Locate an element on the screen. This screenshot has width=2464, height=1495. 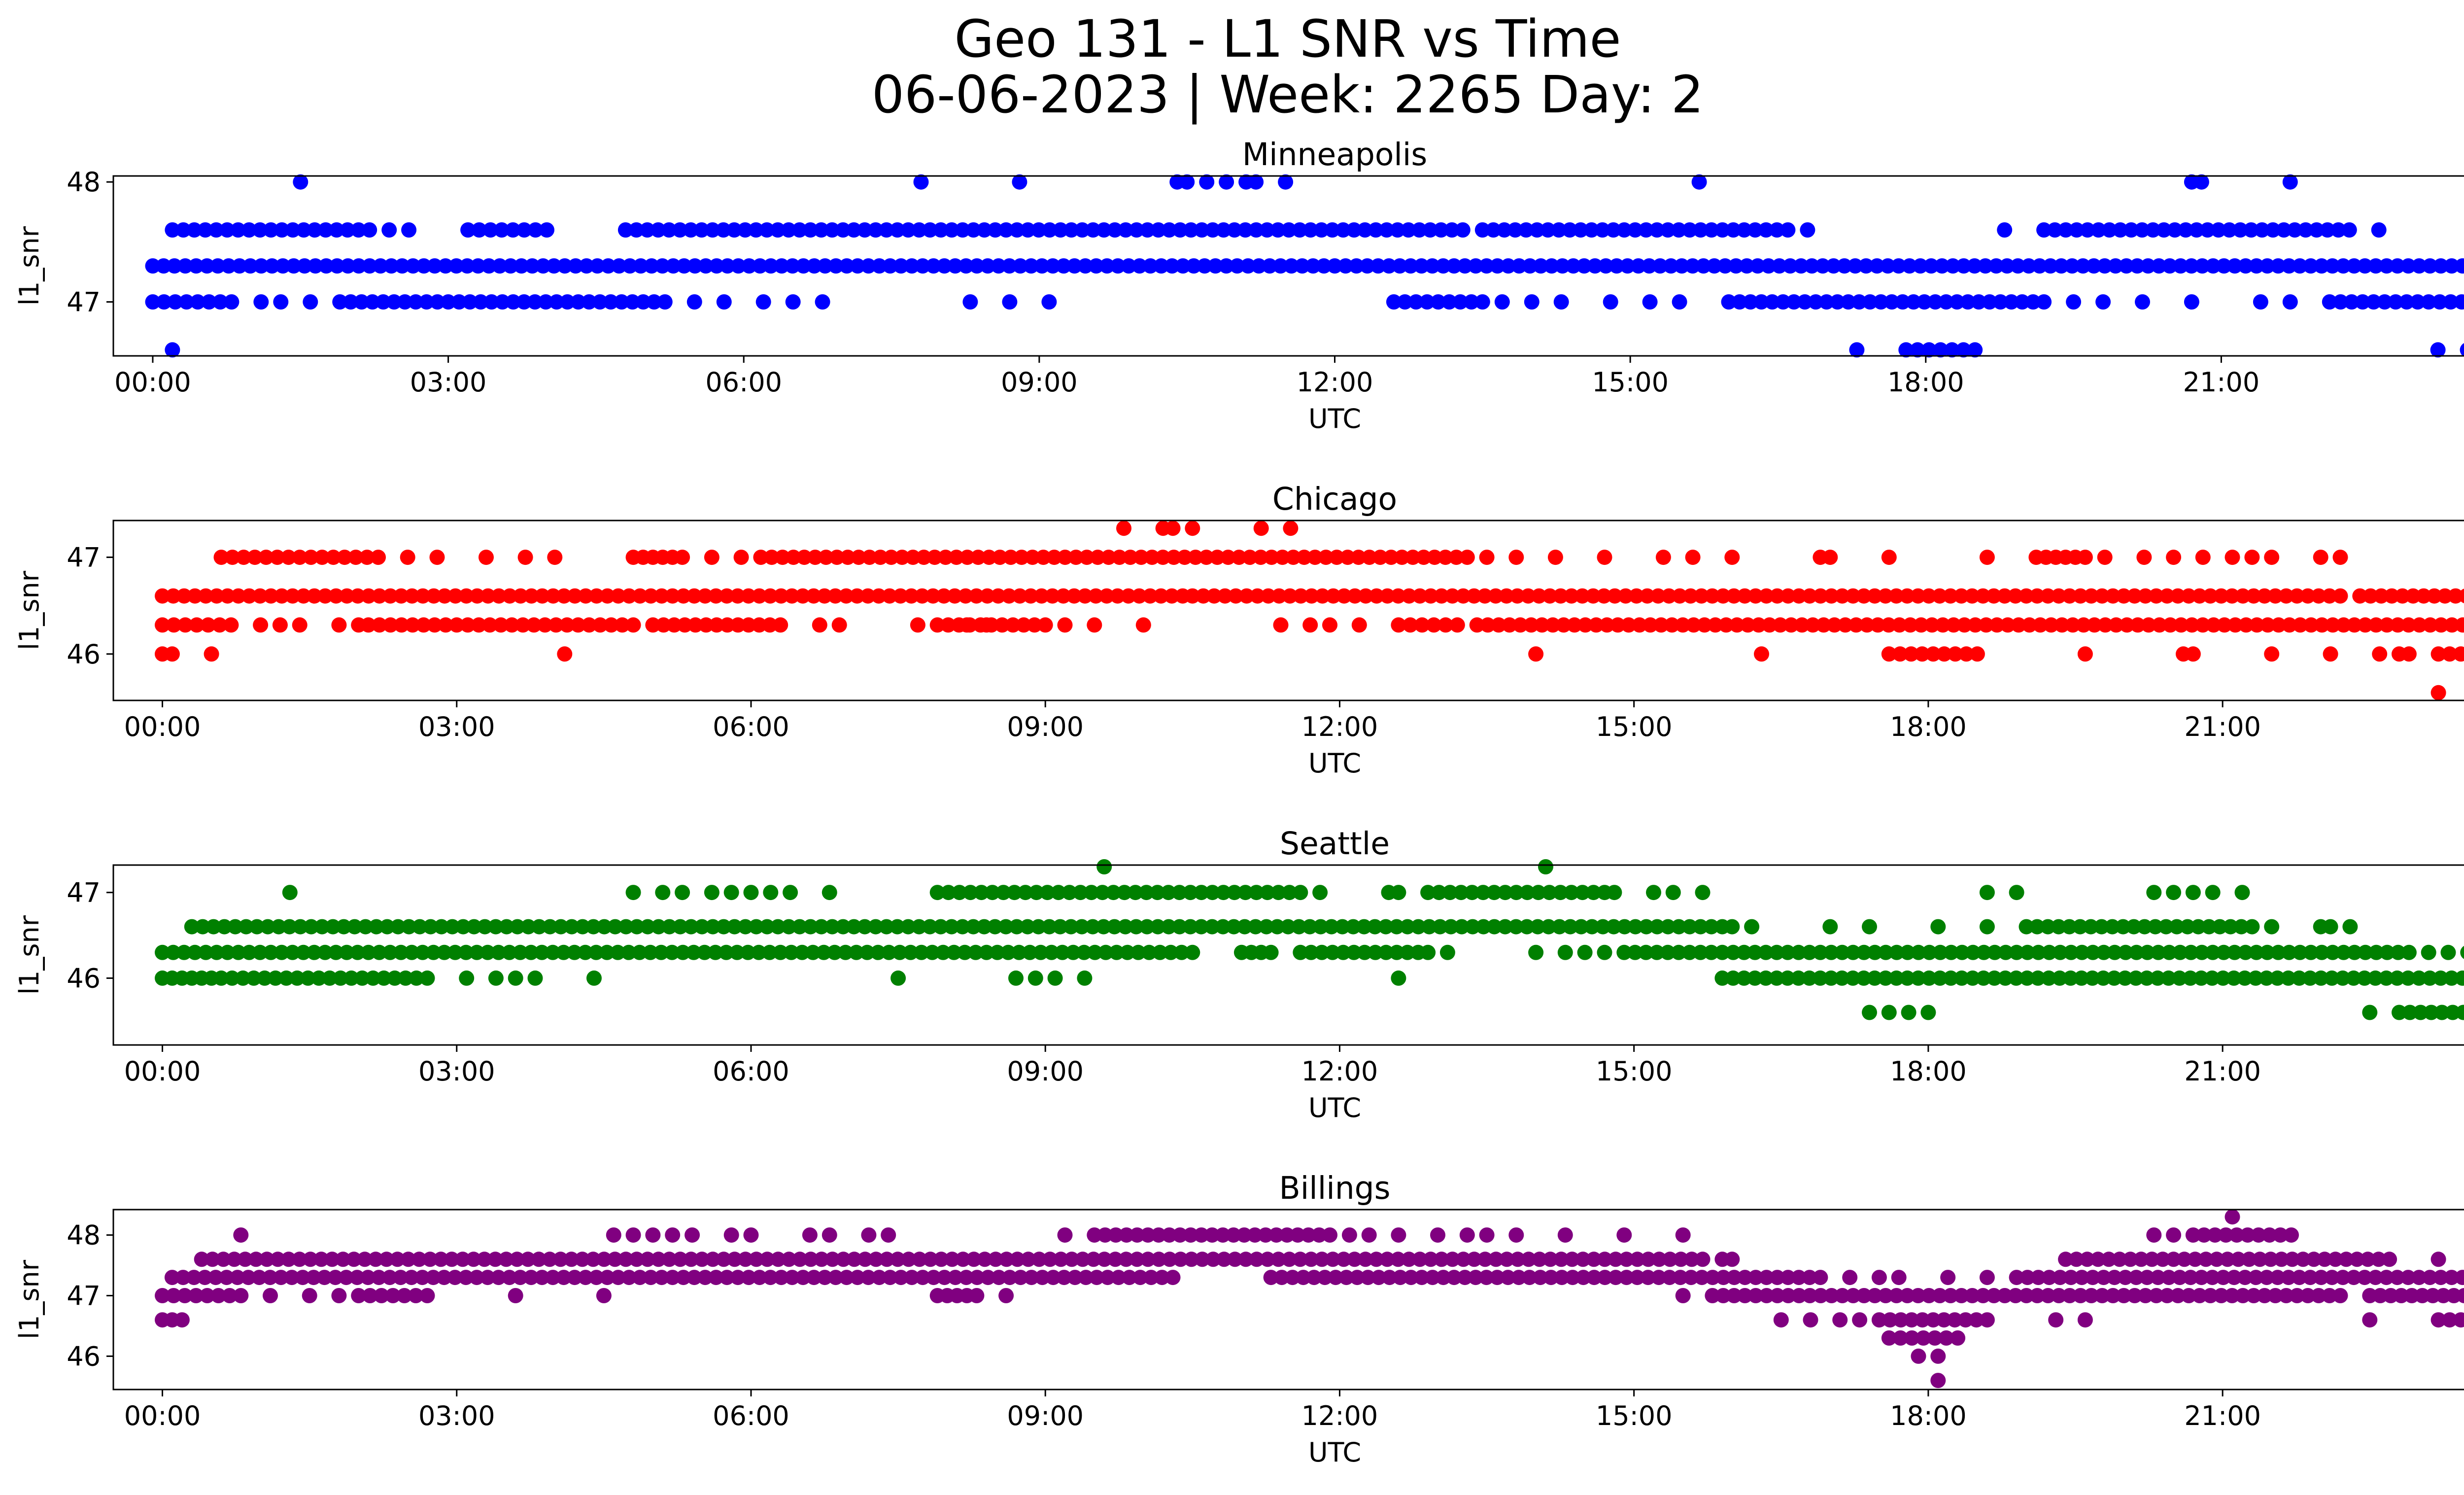
seattle-subplot-title: Seattle is located at coordinates (1335, 844).